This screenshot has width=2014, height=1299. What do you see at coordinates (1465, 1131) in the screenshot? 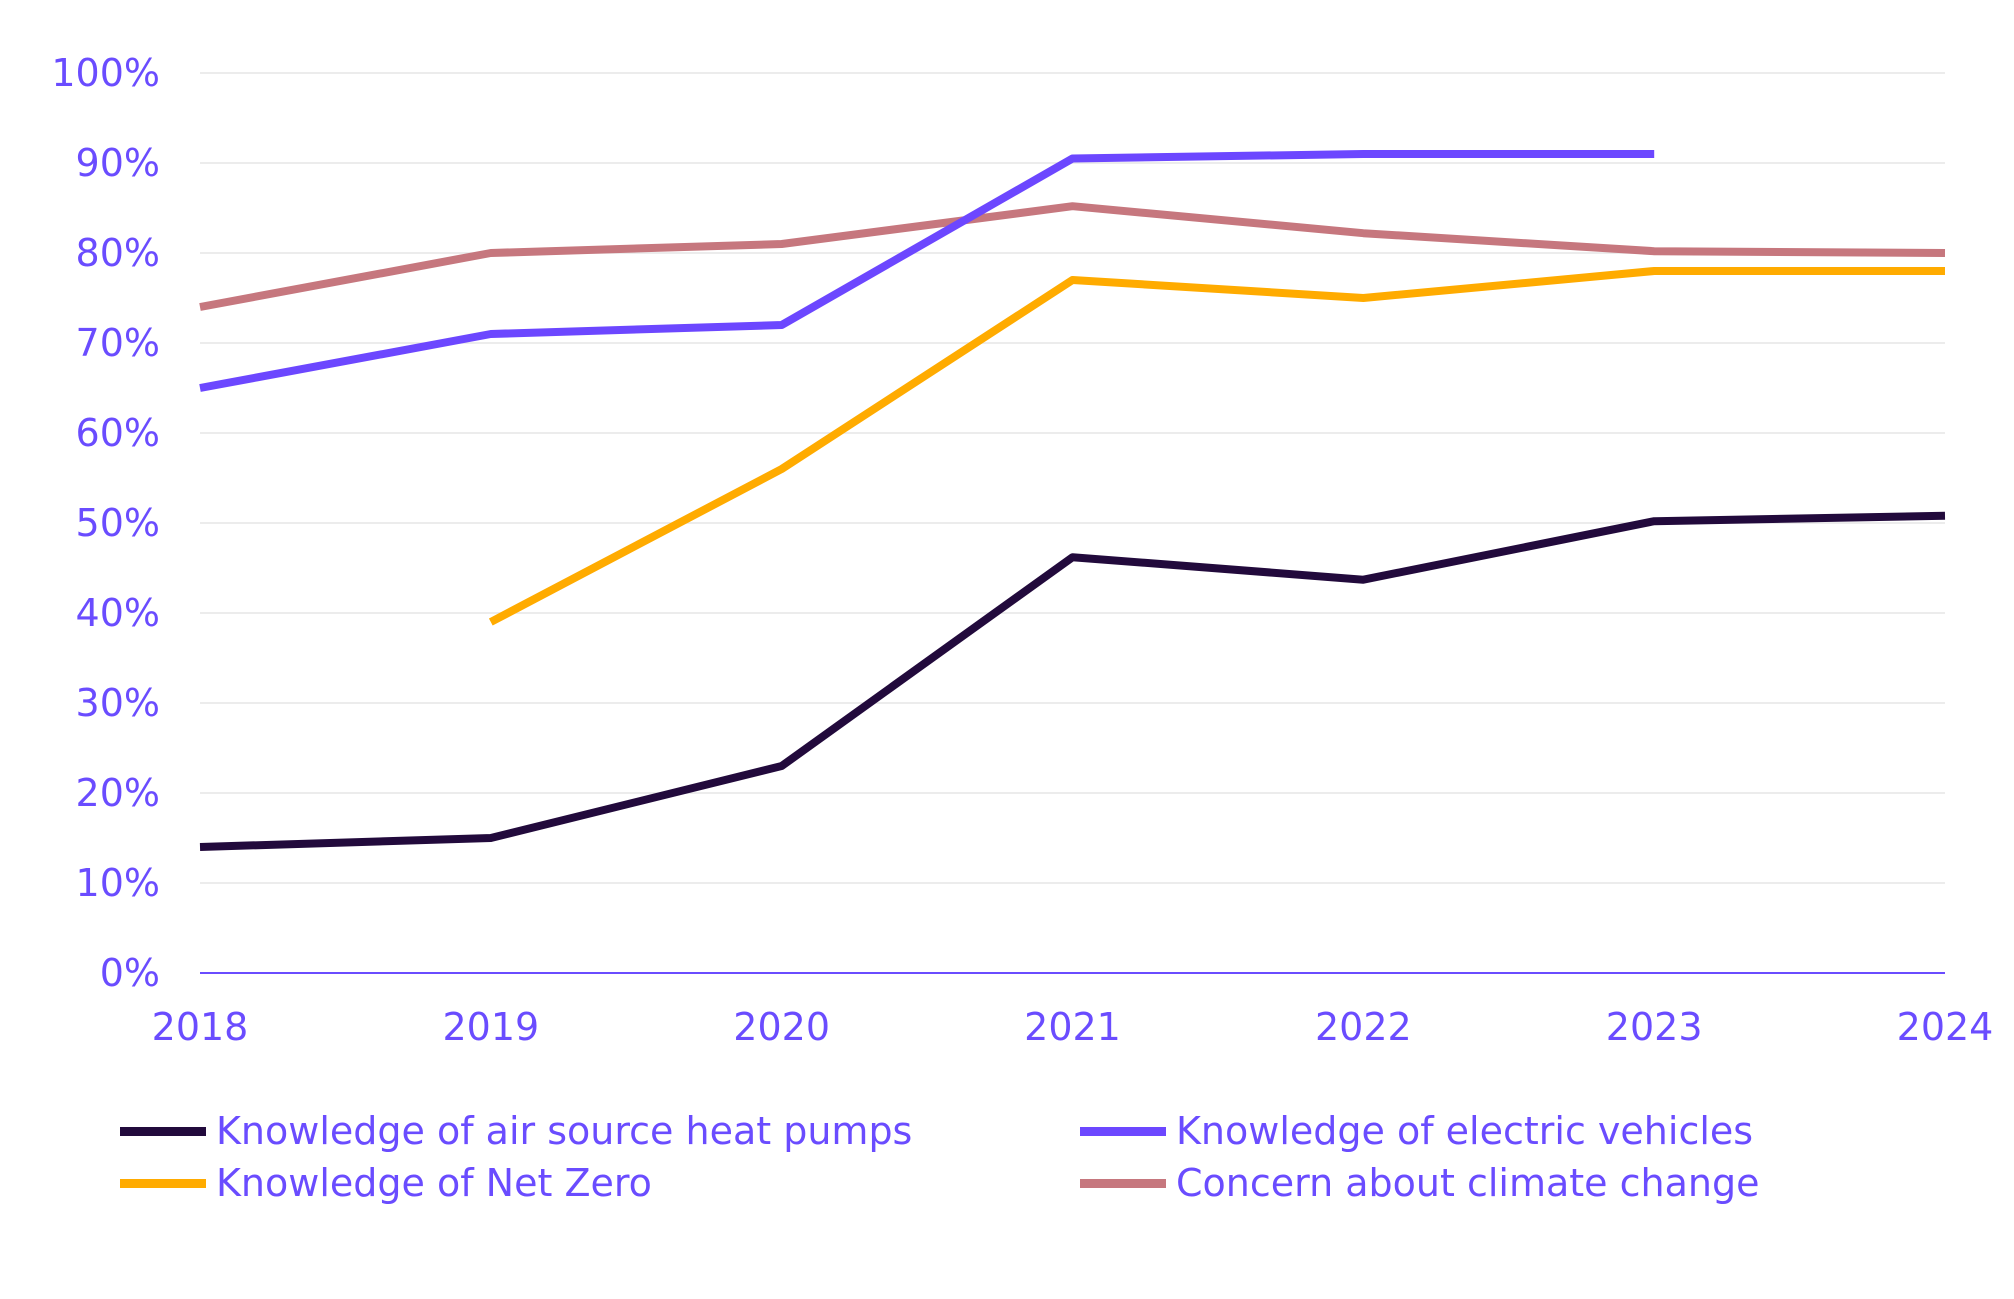
I see `legend-label-electric-vehicles: Knowledge of electric vehicles` at bounding box center [1465, 1131].